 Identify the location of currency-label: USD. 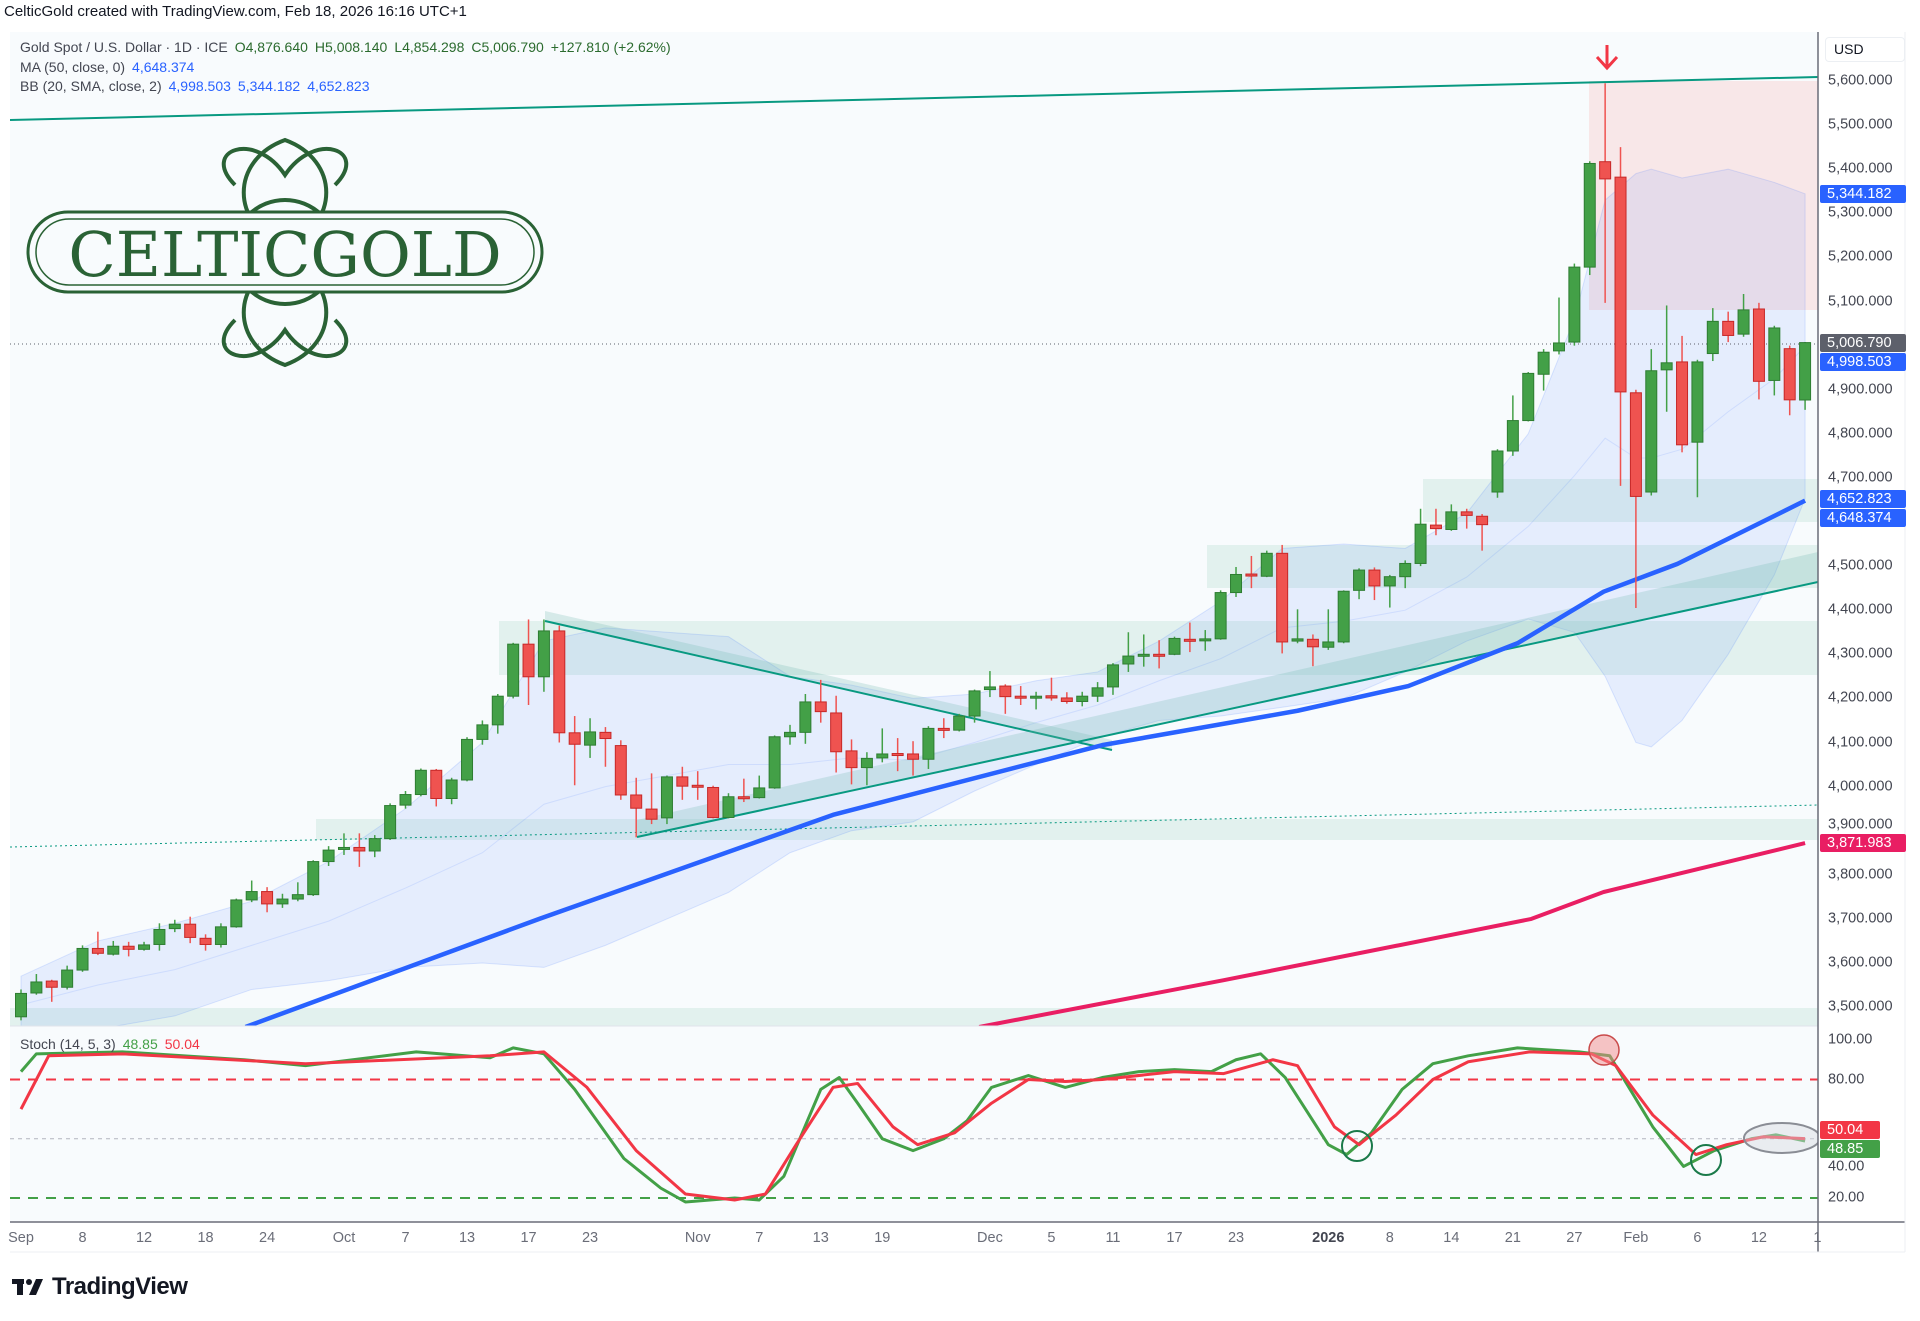
(1865, 49).